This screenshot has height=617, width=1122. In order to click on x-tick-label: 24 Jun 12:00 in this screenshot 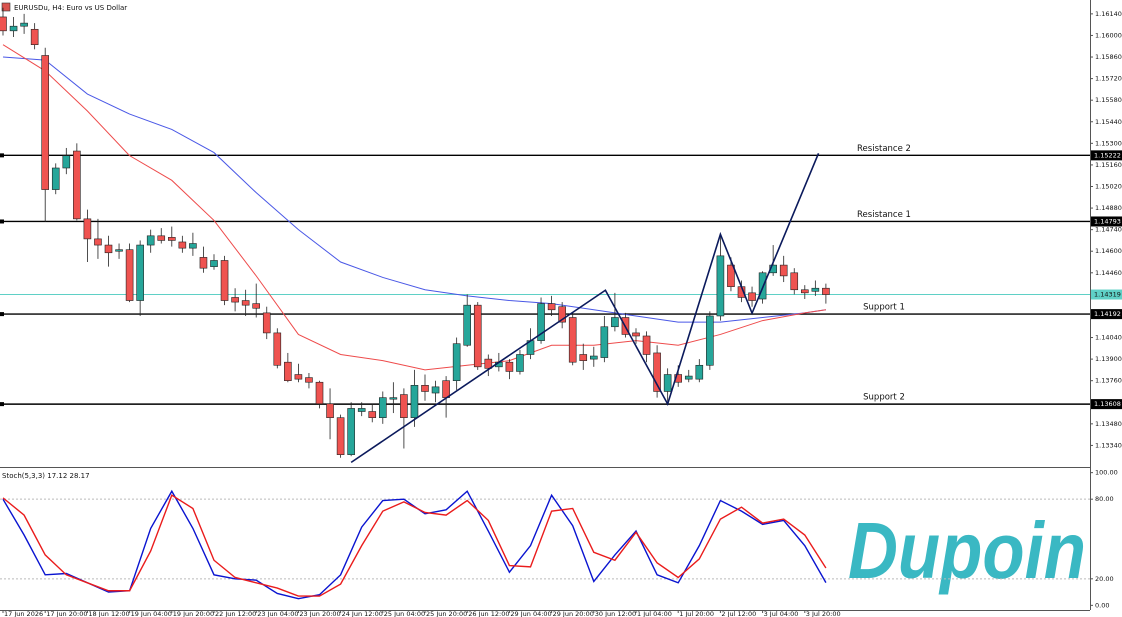, I will do `click(362, 613)`.